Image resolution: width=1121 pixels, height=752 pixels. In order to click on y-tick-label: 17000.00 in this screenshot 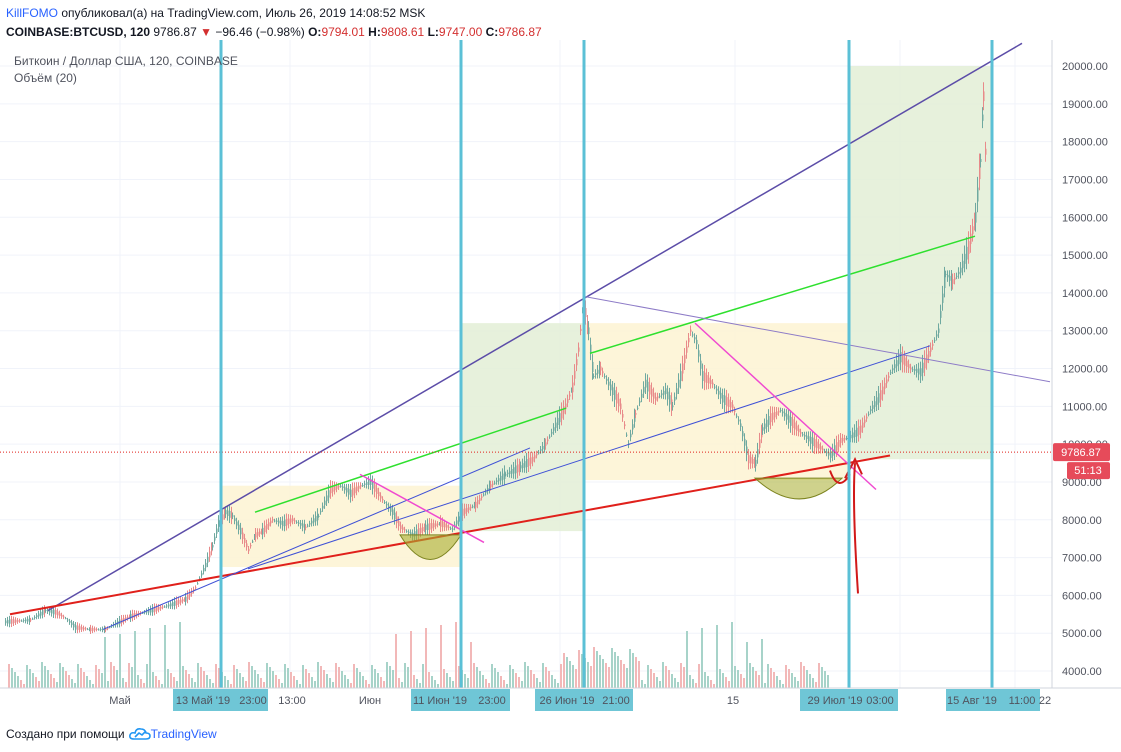, I will do `click(1085, 180)`.